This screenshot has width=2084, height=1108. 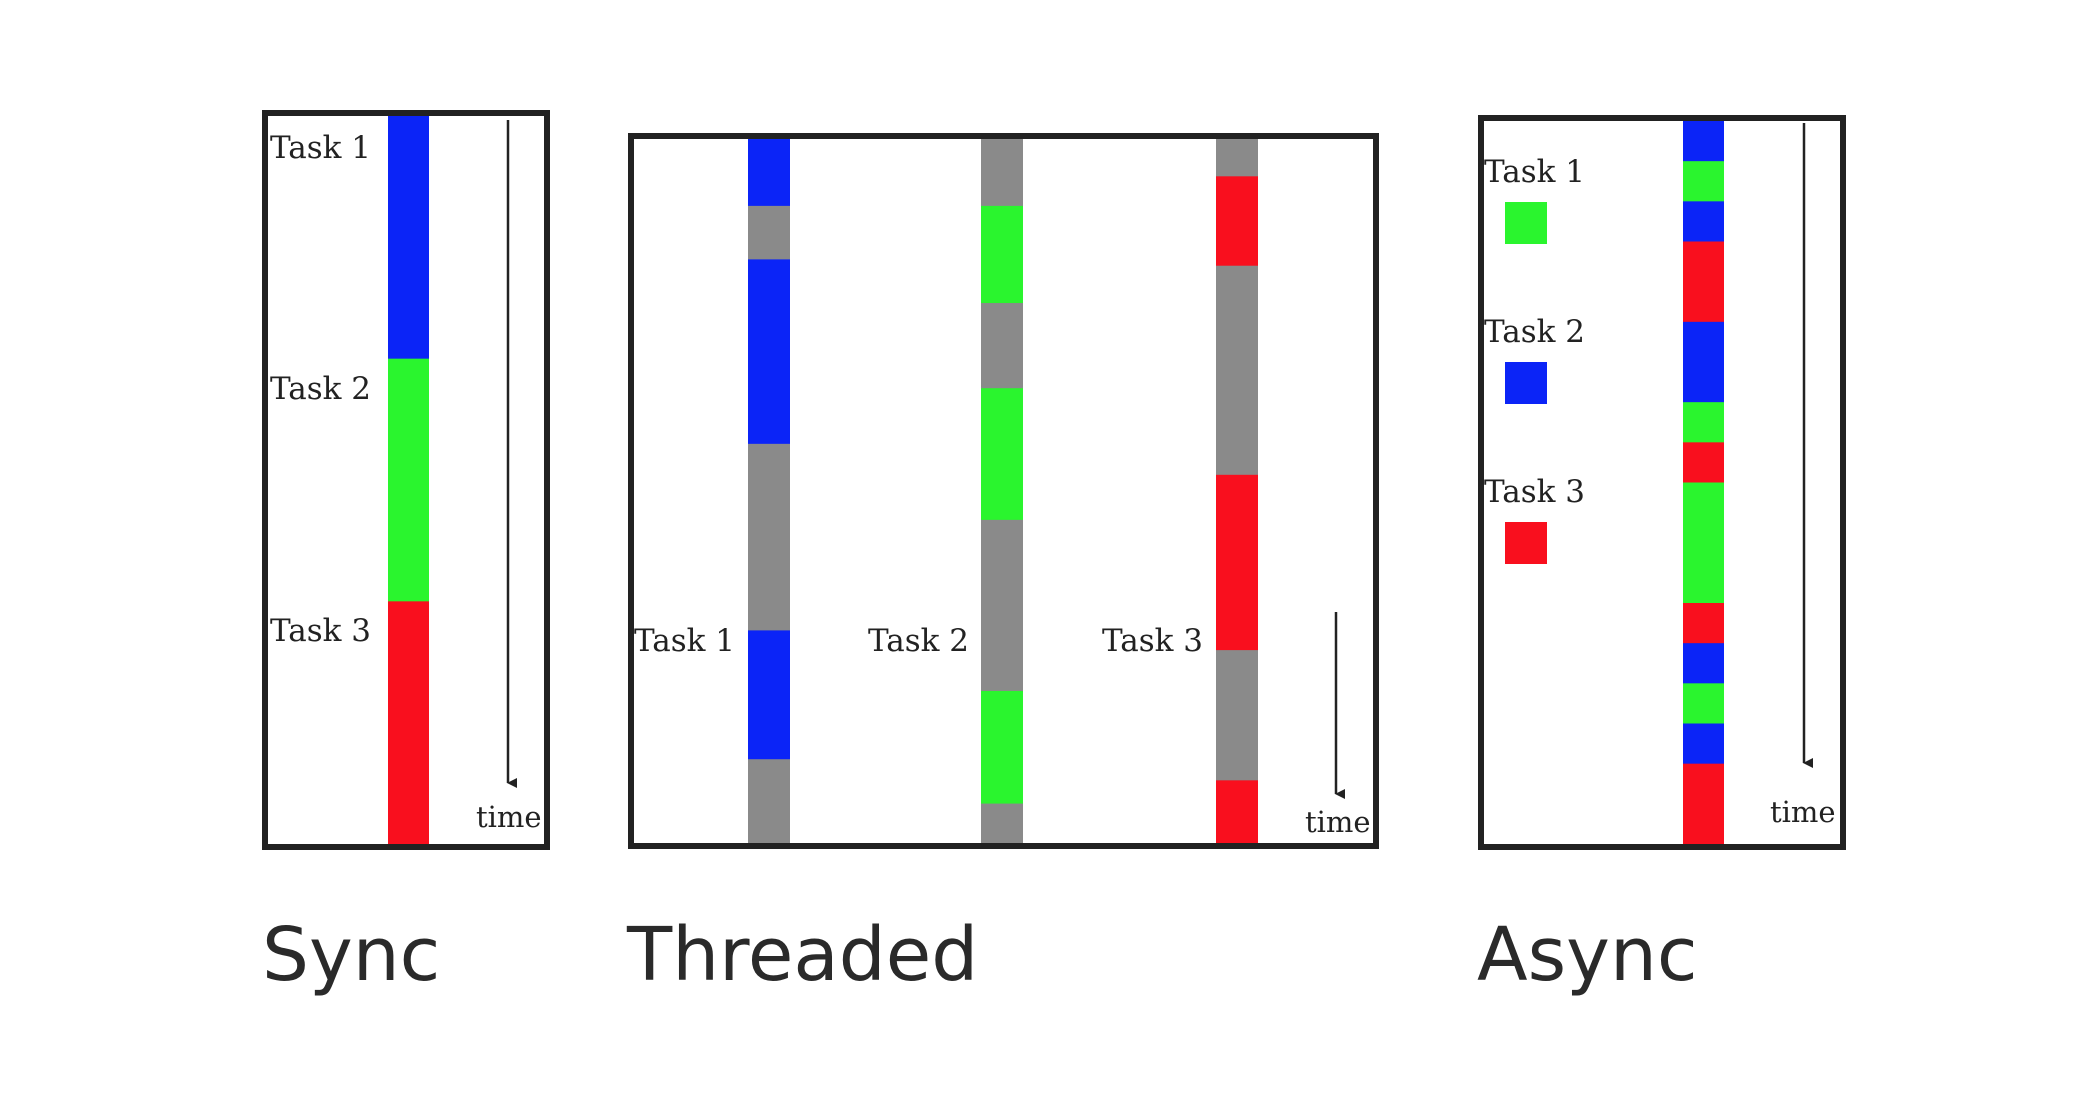 I want to click on async-frame, so click(x=1662, y=482).